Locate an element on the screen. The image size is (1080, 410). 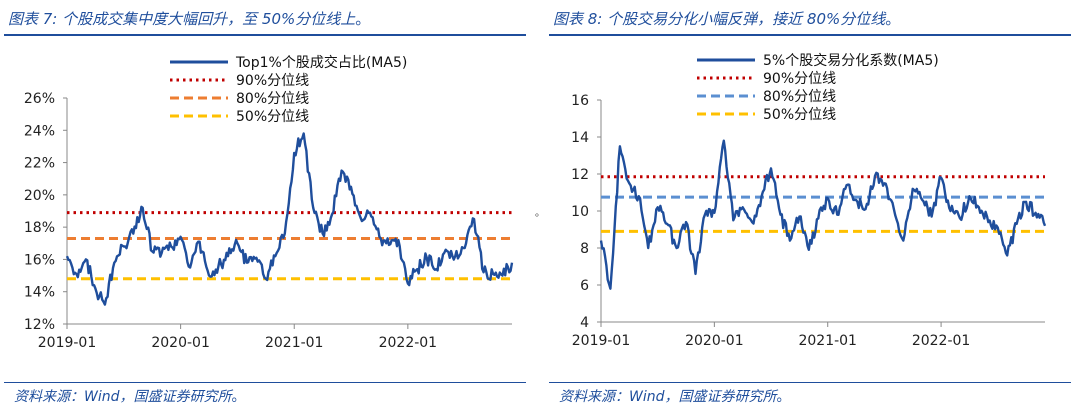
y-tick-label: 16% is located at coordinates (39, 260).